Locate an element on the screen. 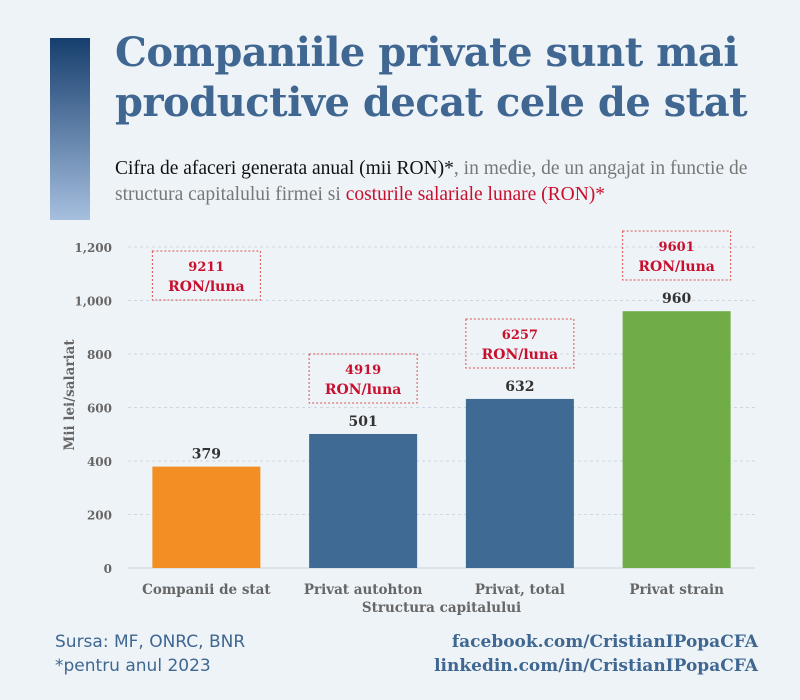  footnote: *pentru anul 2023 is located at coordinates (133, 666).